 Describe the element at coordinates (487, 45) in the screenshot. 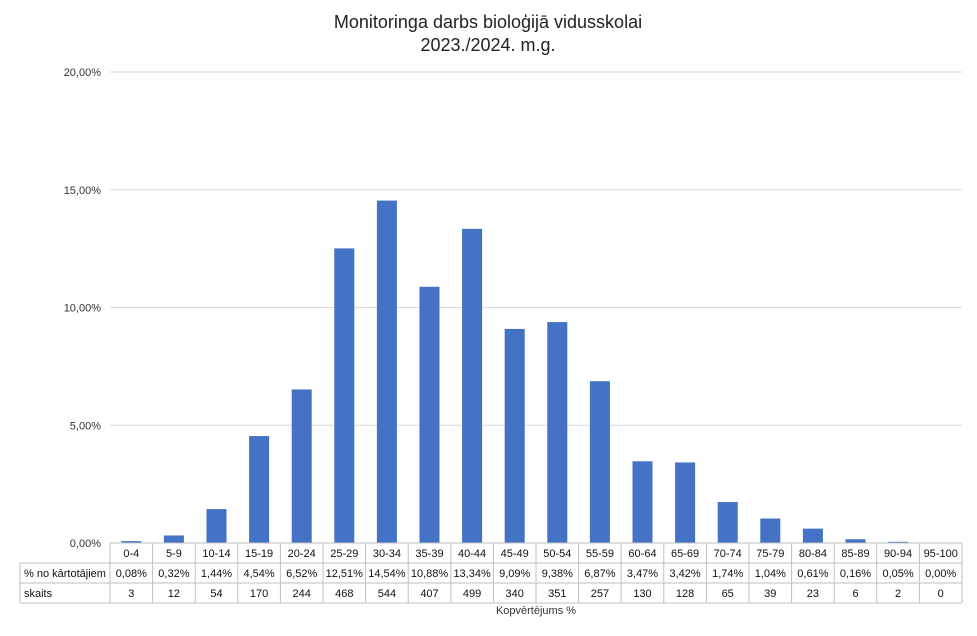

I see `chart-subtitle: 2023./2024. m.g.` at that location.